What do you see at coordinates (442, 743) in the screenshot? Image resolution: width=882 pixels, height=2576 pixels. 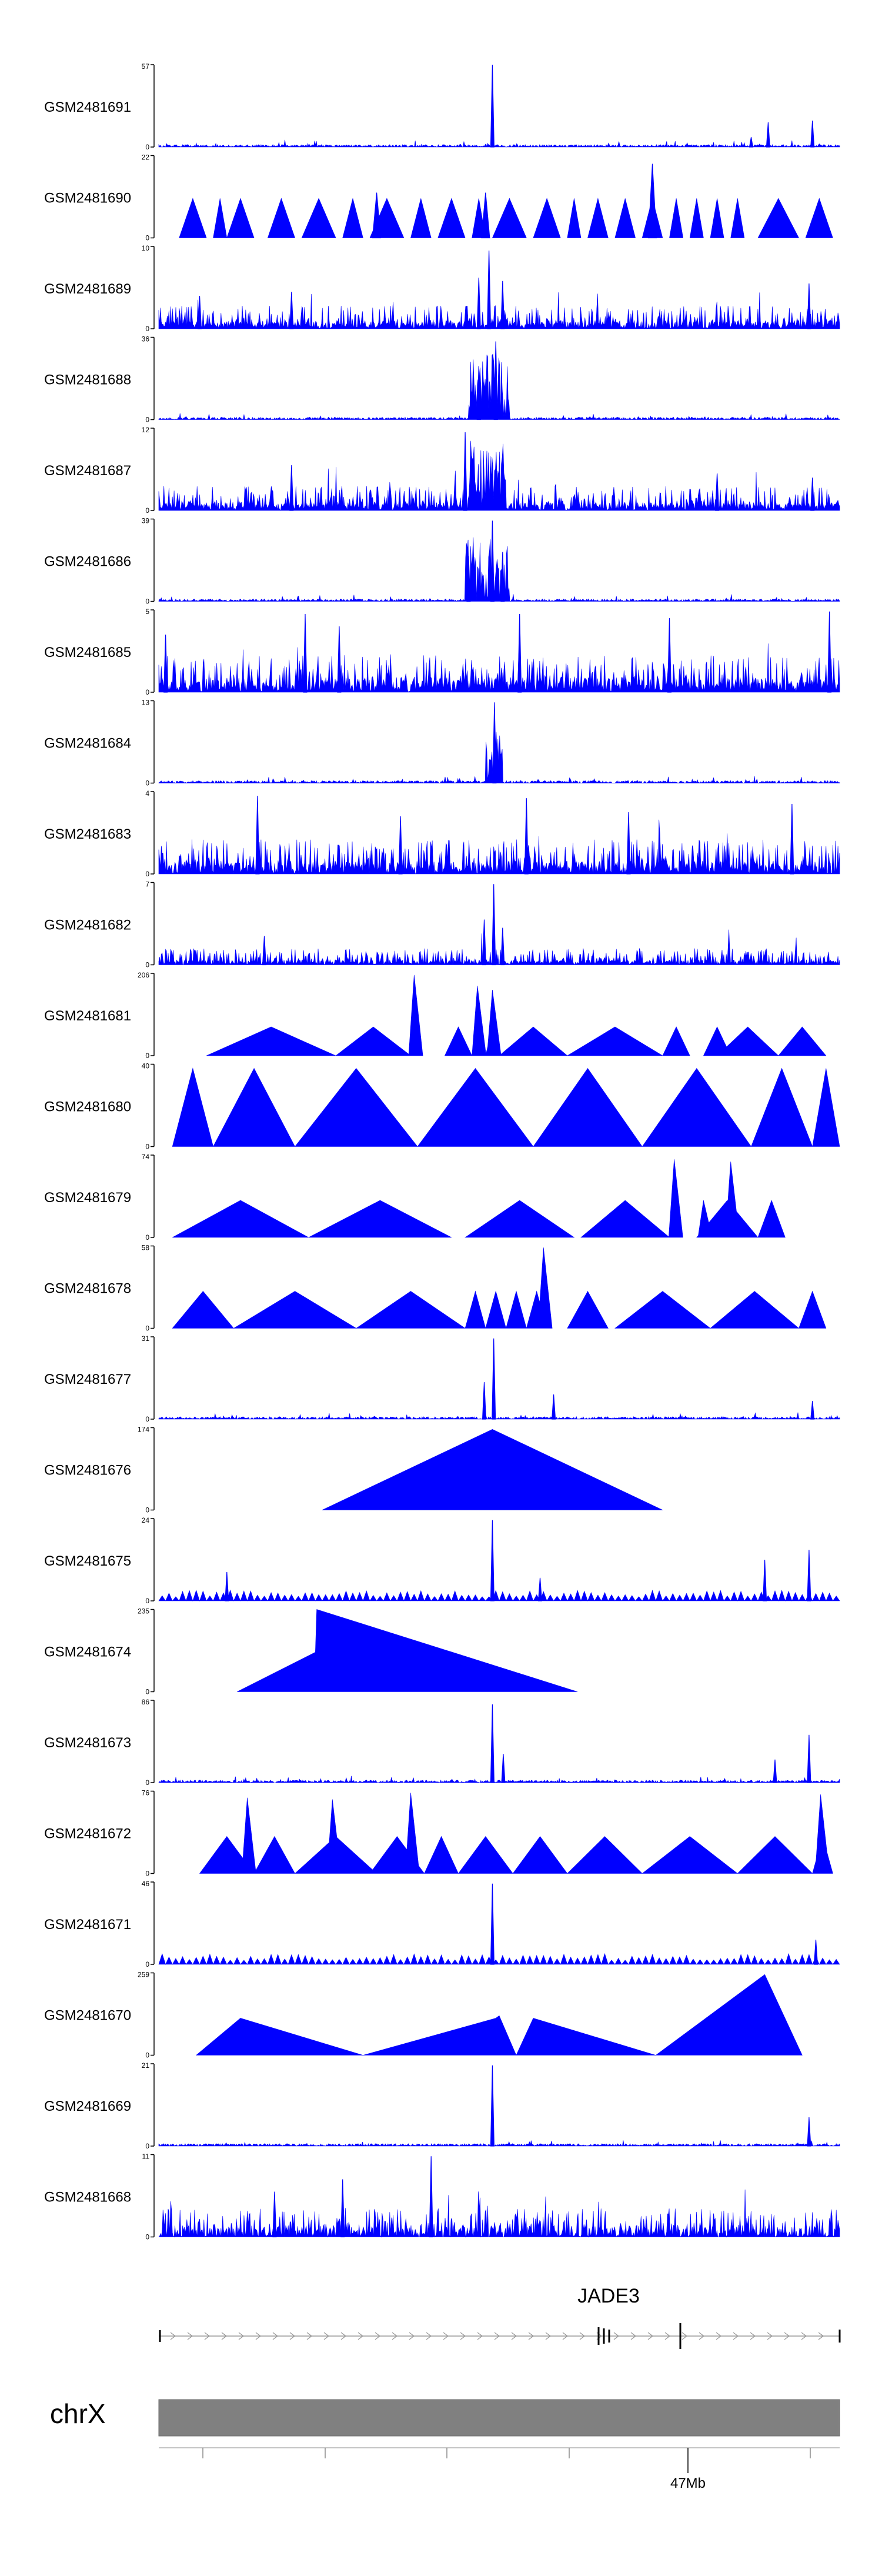 I see `track-GSM2481684: GSM2481684 13 0` at bounding box center [442, 743].